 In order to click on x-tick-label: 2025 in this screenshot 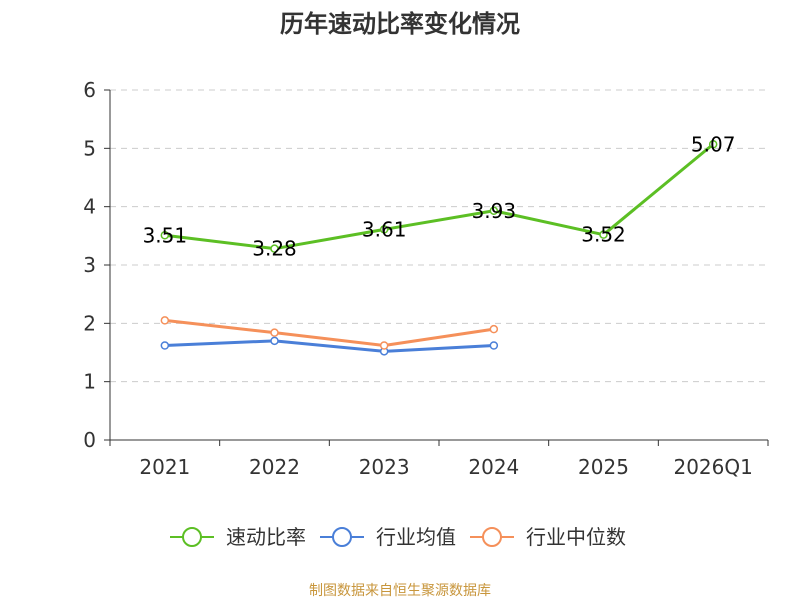, I will do `click(603, 467)`.